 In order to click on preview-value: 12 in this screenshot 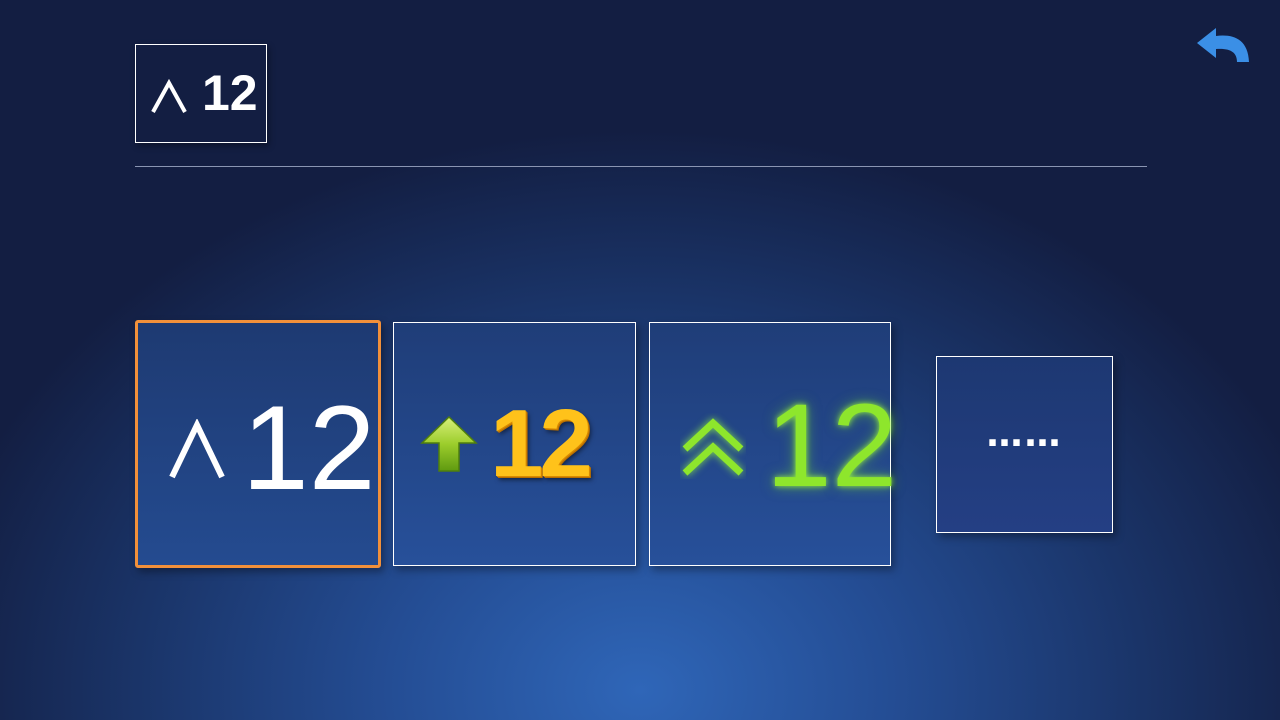, I will do `click(230, 93)`.